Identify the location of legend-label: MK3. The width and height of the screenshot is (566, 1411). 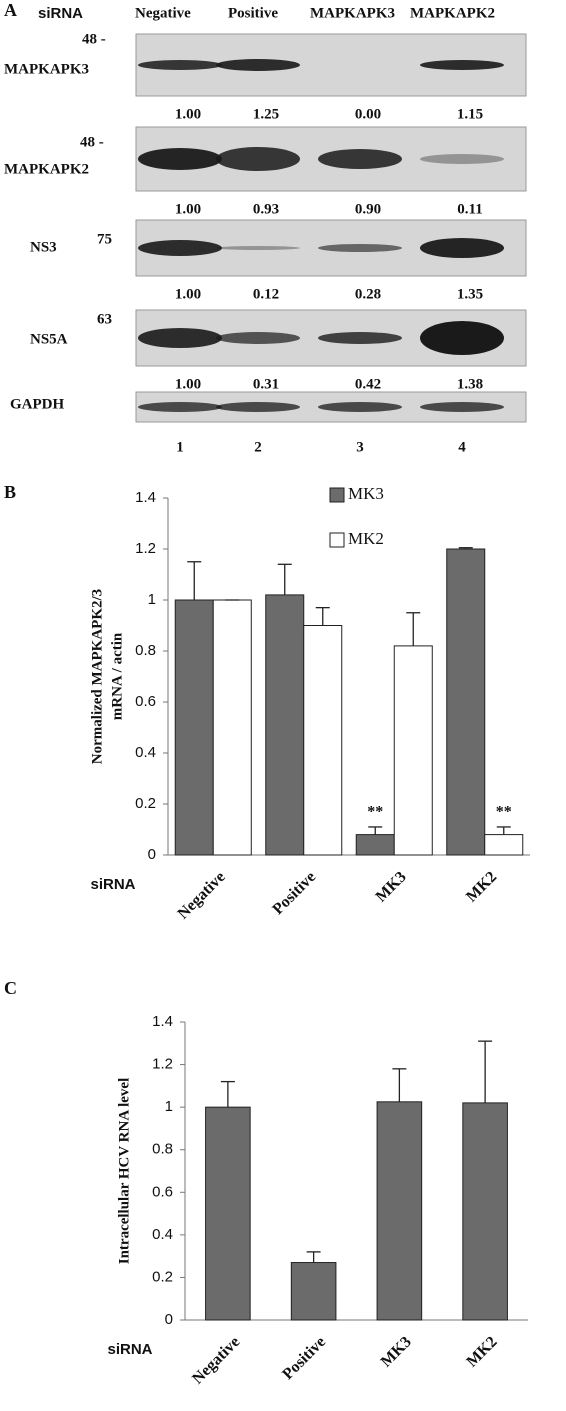
(366, 493).